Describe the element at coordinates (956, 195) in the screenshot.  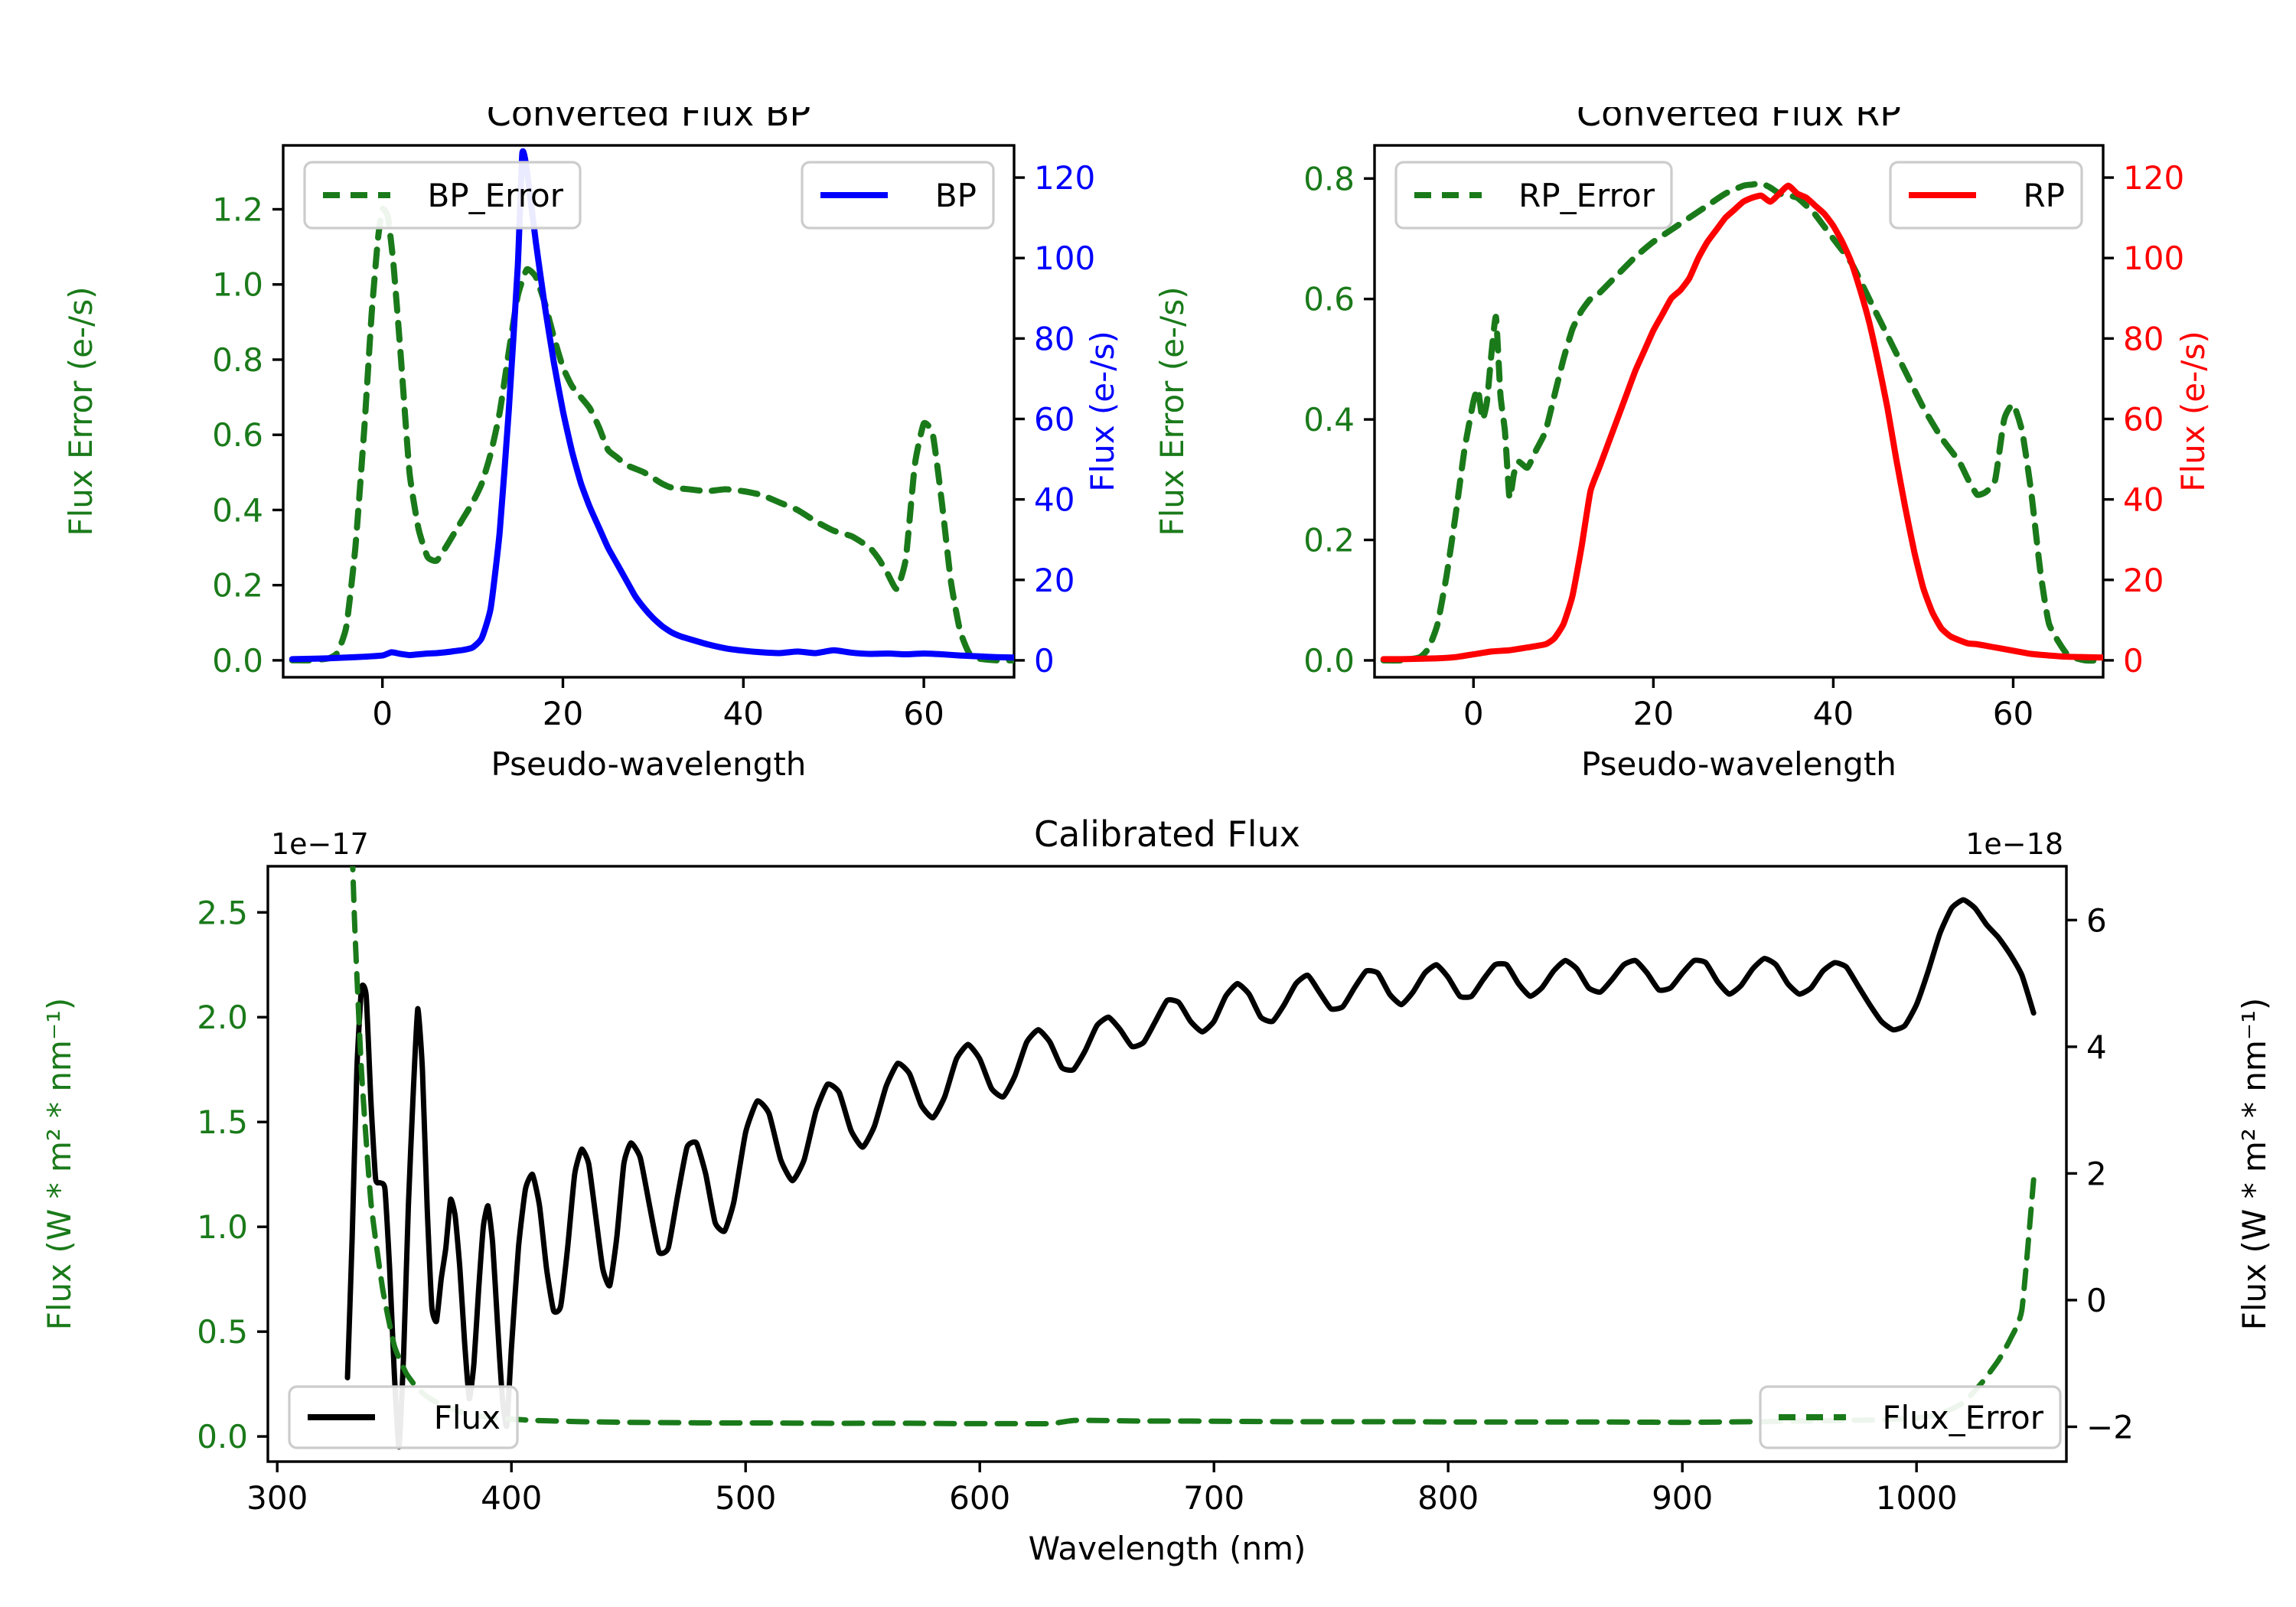
I see `legend-label: BP` at that location.